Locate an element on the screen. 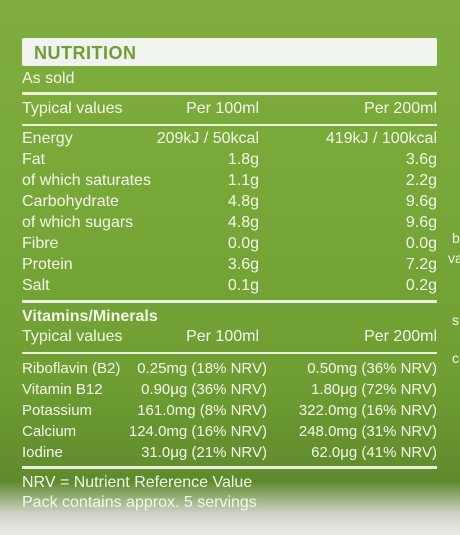  table-row: Iodine 31.0μg (21% NRV) 62.0μg (41% NRV) is located at coordinates (229, 454).